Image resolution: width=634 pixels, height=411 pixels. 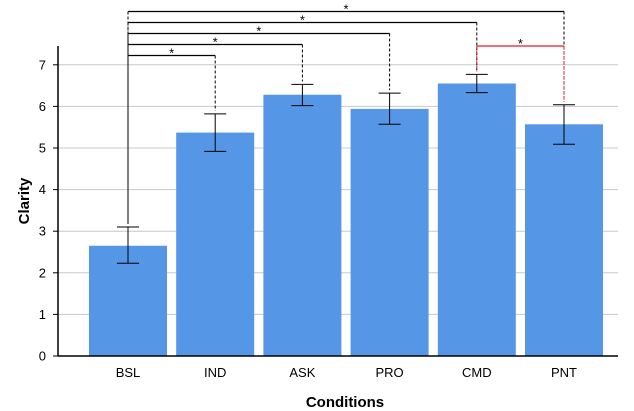 What do you see at coordinates (42, 64) in the screenshot?
I see `y-tick-label: 7` at bounding box center [42, 64].